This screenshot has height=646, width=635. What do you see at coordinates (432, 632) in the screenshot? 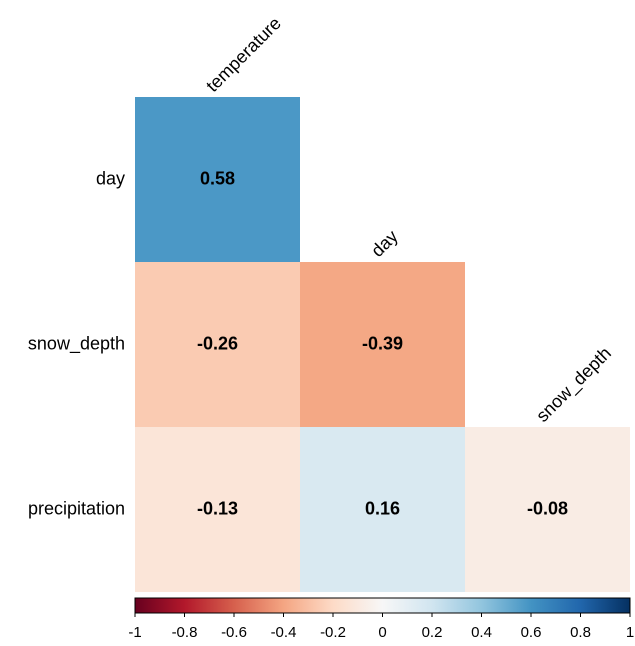
I see `colorbar-tick-label: 0.2` at bounding box center [432, 632].